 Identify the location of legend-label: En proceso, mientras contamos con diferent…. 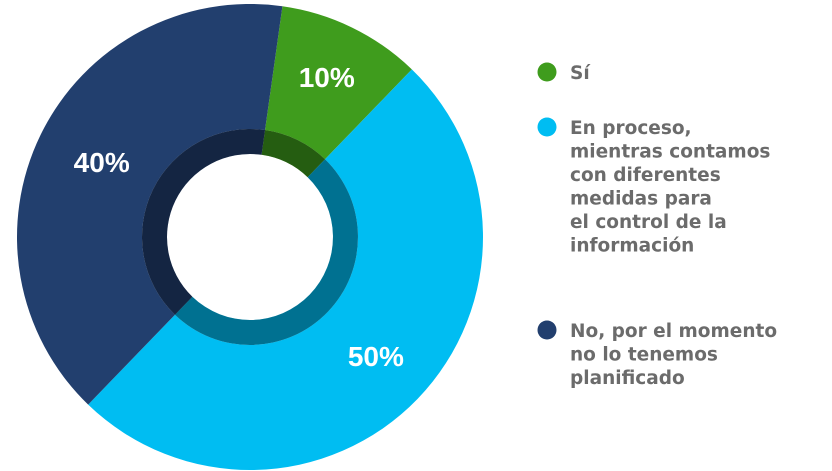
(670, 187).